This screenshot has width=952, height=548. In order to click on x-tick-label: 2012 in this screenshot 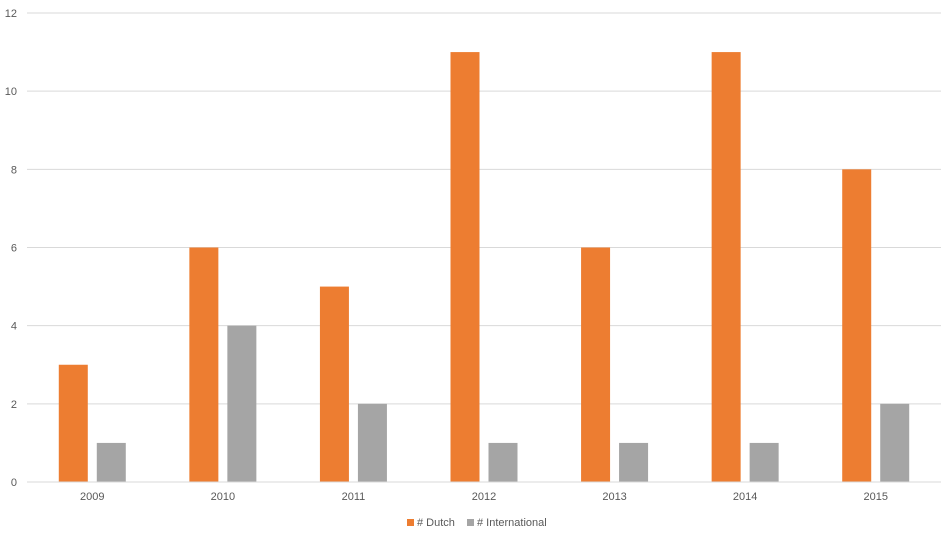, I will do `click(484, 497)`.